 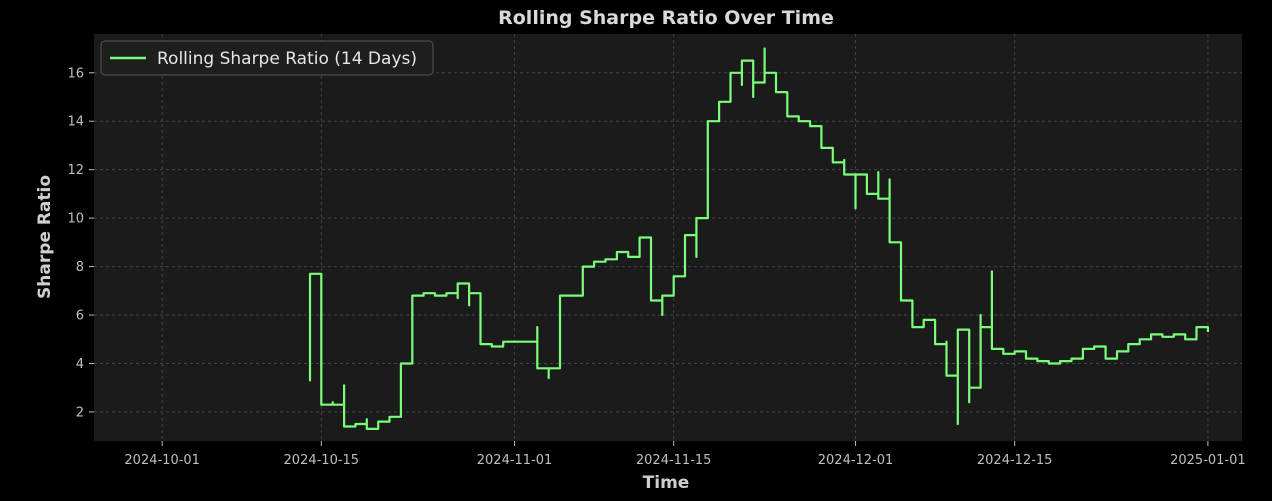 I want to click on y-tick-label: 6, so click(x=80, y=316).